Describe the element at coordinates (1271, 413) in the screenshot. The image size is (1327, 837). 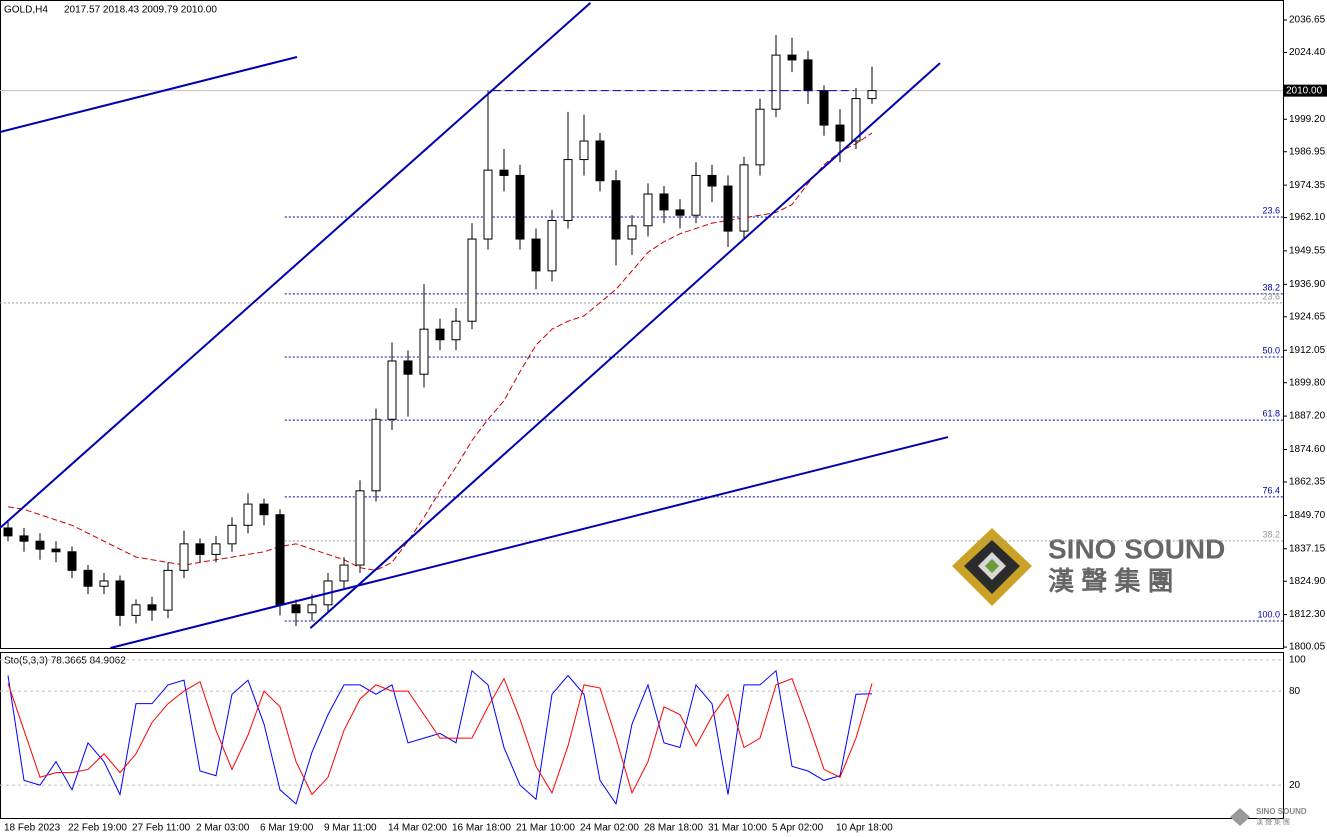
I see `fib-label: 61.8` at that location.